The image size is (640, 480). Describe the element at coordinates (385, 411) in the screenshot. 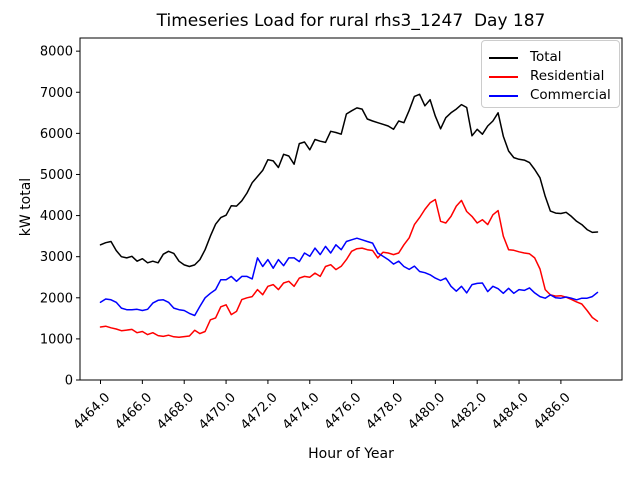

I see `x-tick-label: 4478.0` at that location.